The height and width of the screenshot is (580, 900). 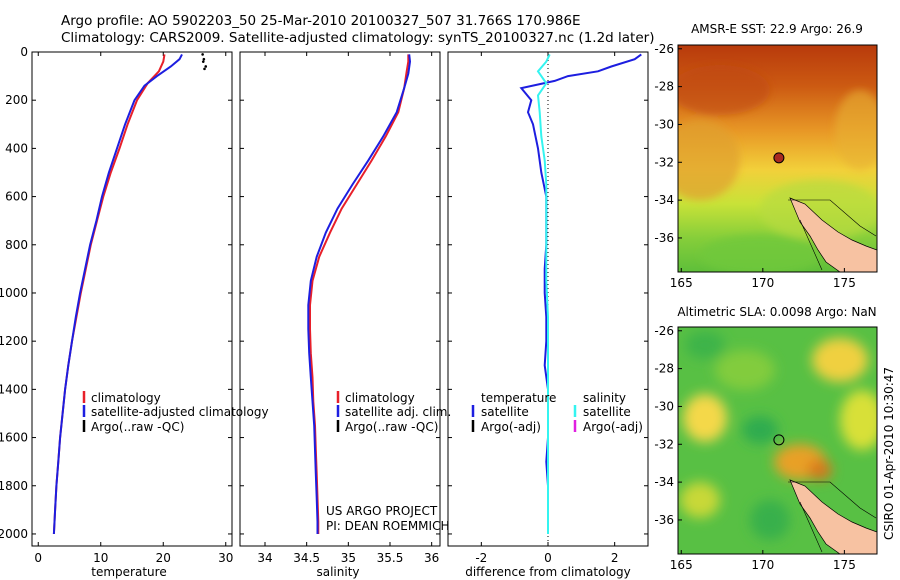 I want to click on y-tick-label: 2000, so click(x=14, y=534).